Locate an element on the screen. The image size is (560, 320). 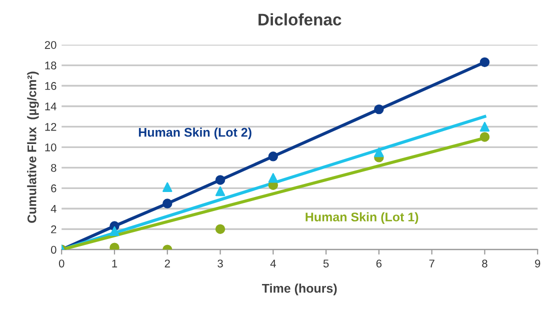
chart-title: Diclofenac is located at coordinates (300, 19).